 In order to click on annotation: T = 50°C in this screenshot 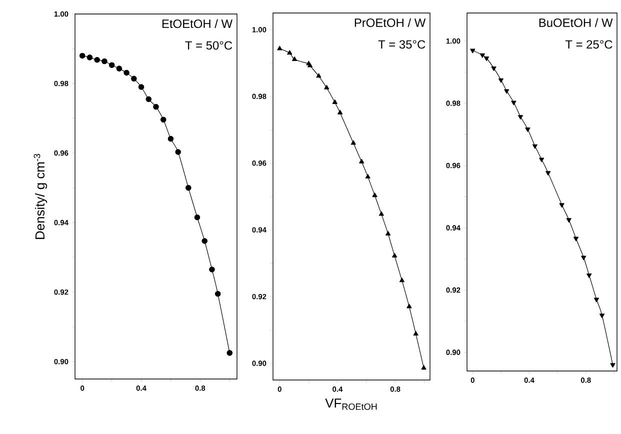, I will do `click(208, 45)`.